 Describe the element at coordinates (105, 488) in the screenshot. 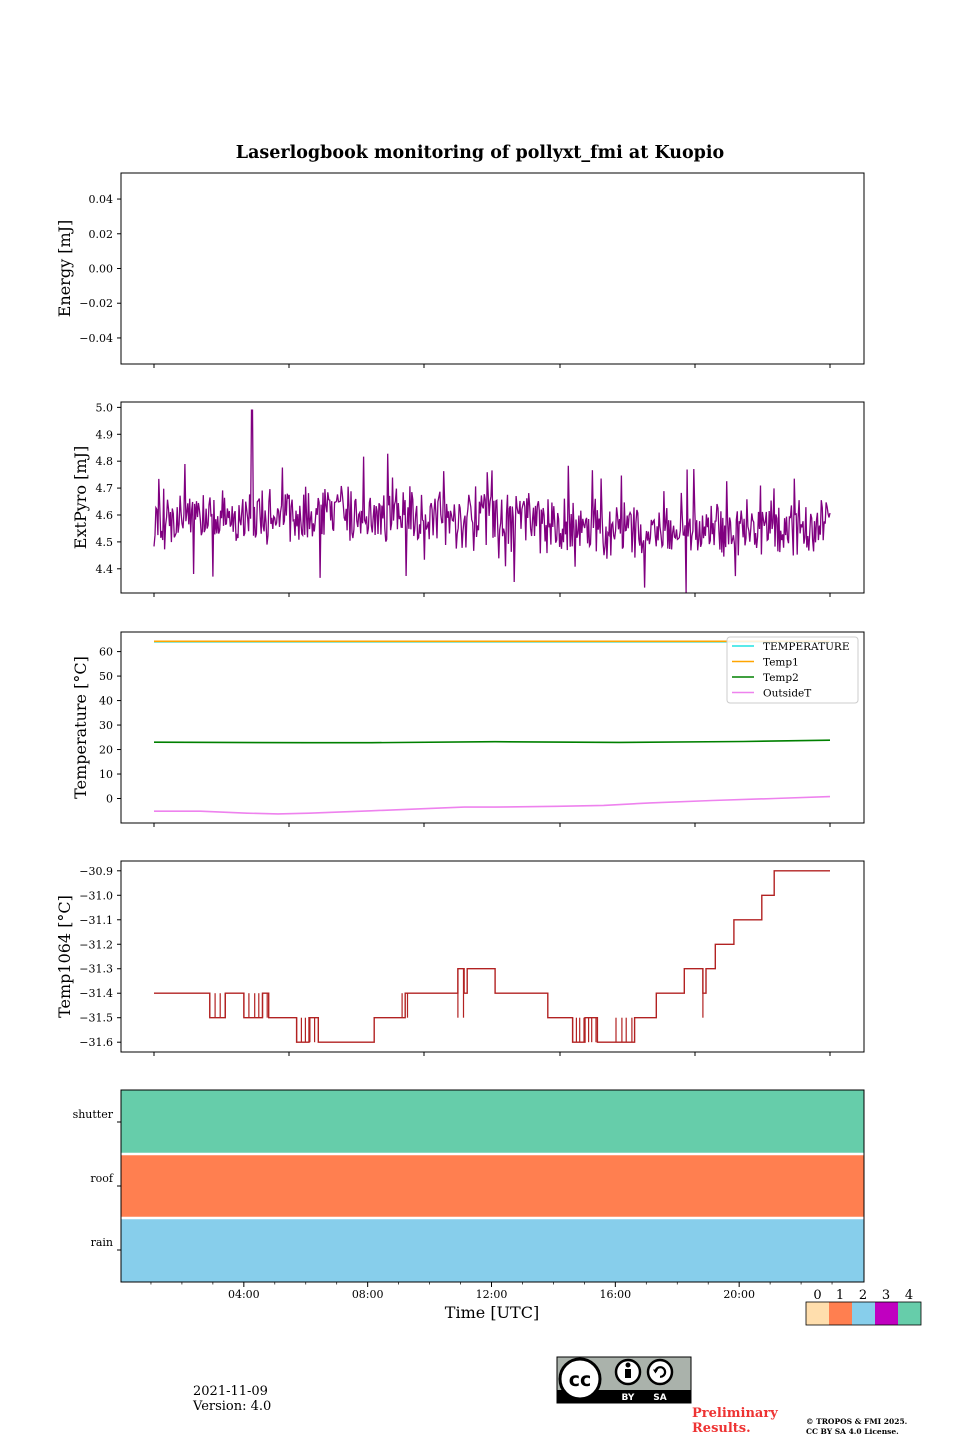

I see `y-tick-label: 4.7` at that location.